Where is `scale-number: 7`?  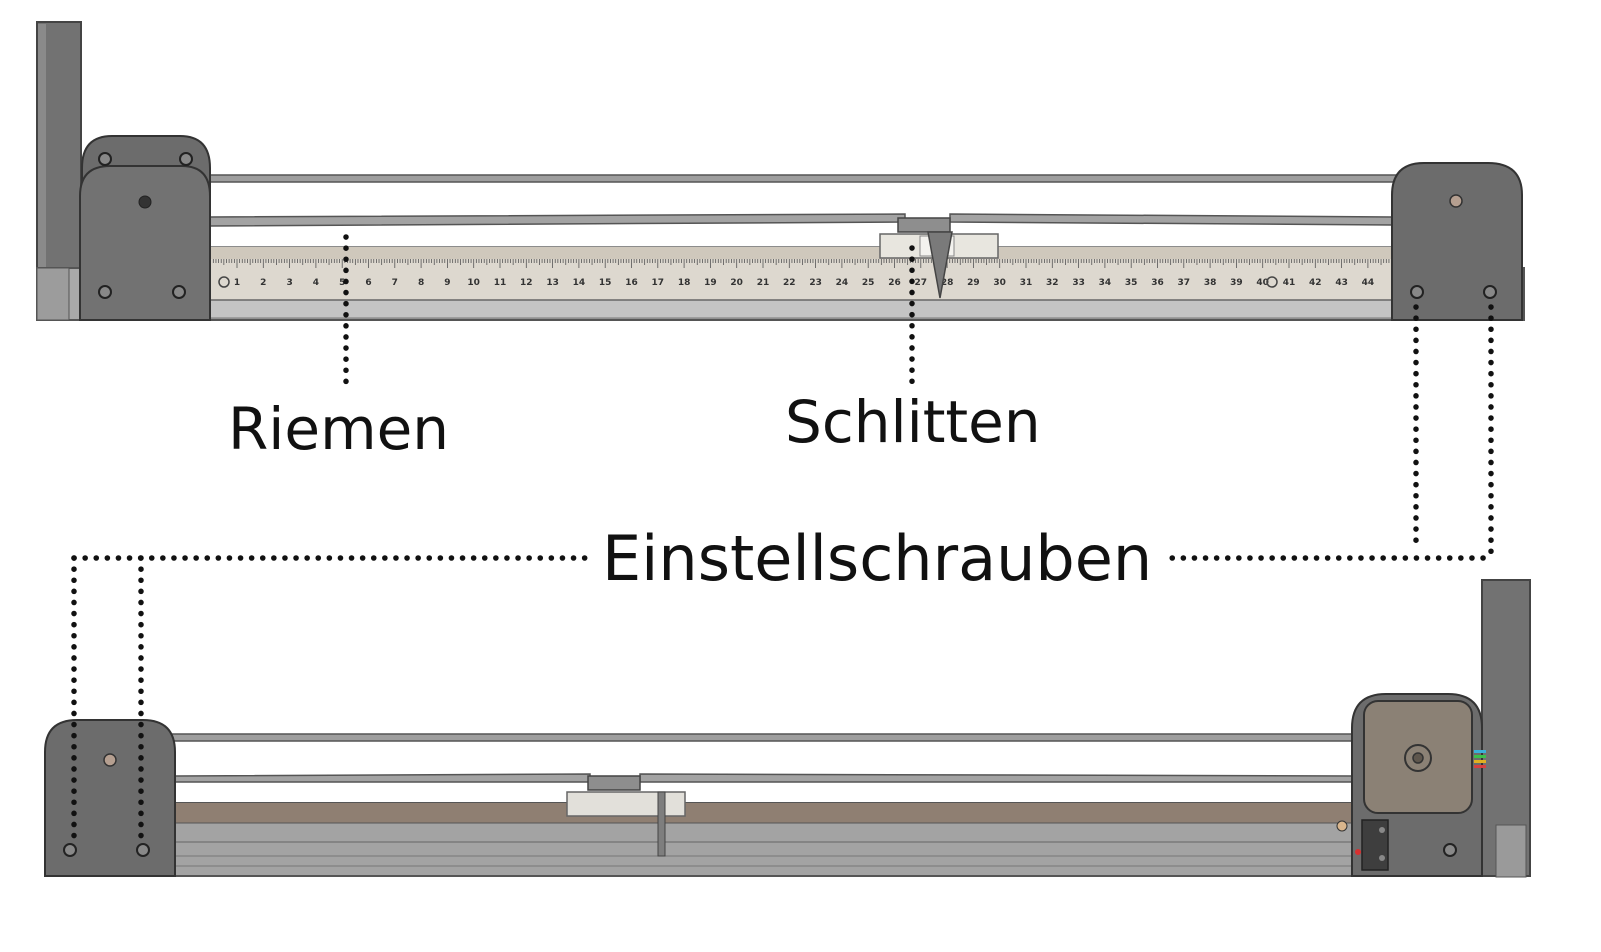 scale-number: 7 is located at coordinates (395, 283).